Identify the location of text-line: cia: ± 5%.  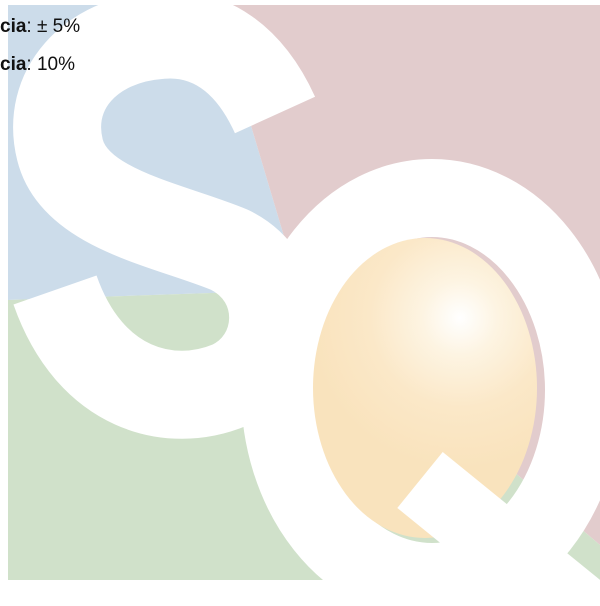
(40, 27).